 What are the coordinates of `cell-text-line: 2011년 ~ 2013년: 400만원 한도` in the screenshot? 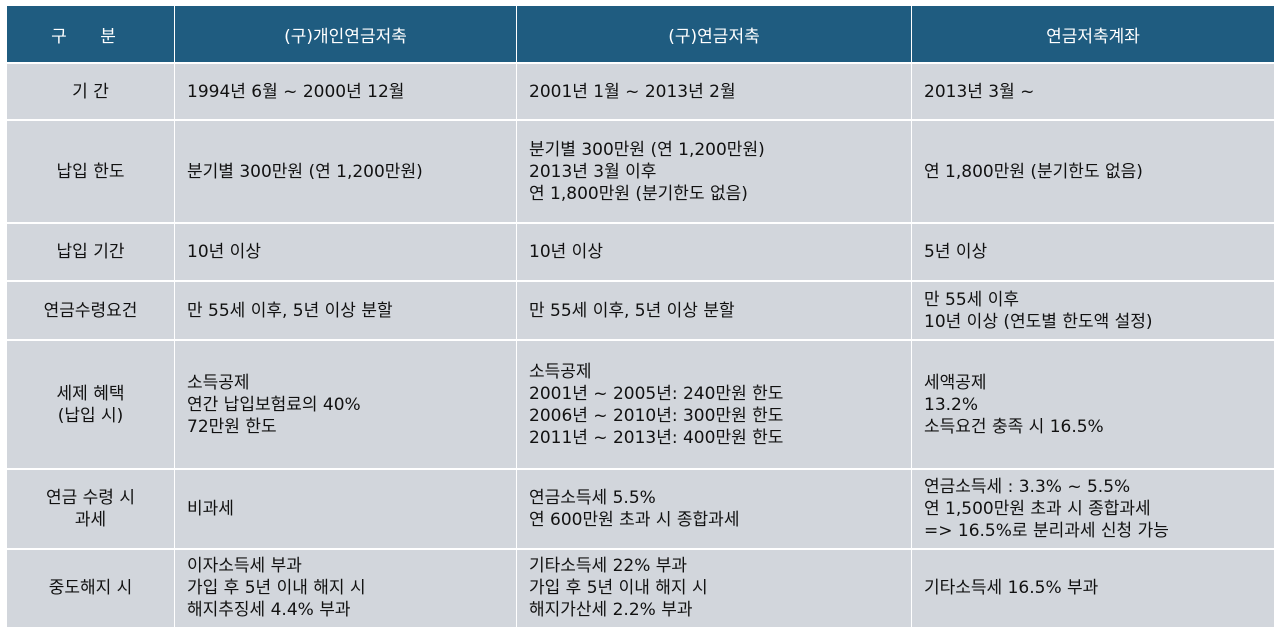 It's located at (656, 437).